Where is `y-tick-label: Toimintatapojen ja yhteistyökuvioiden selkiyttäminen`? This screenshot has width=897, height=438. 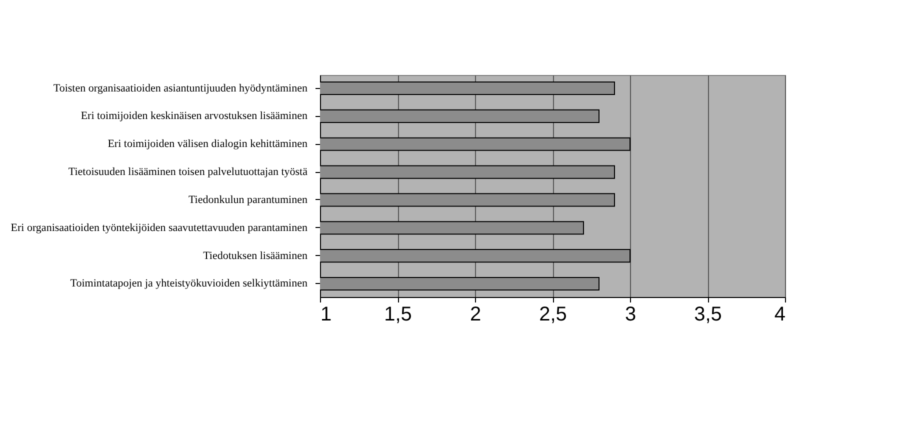 y-tick-label: Toimintatapojen ja yhteistyökuvioiden selkiyttäminen is located at coordinates (189, 284).